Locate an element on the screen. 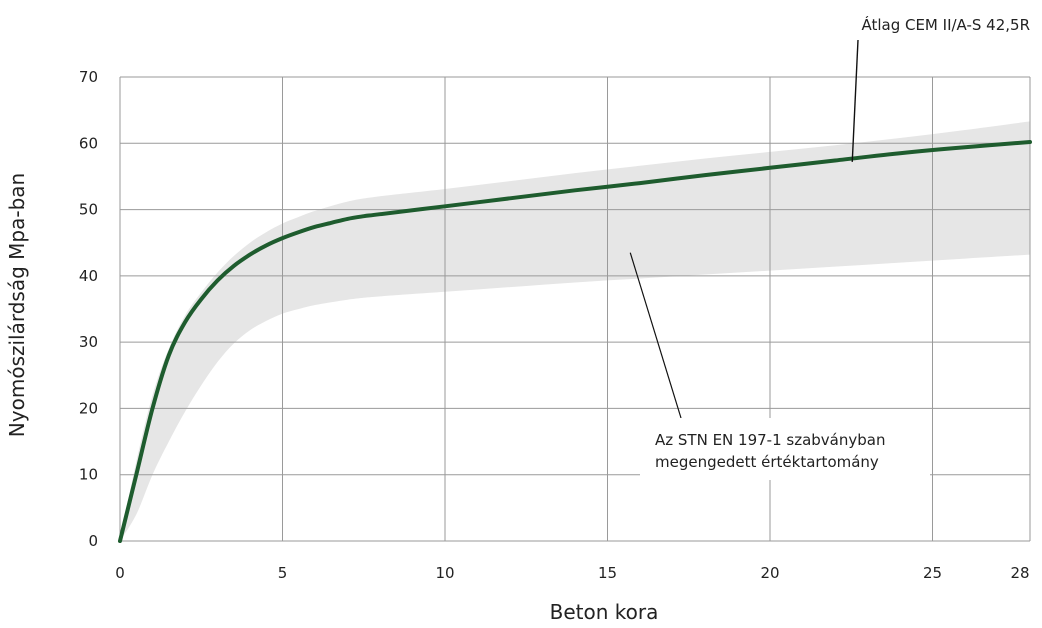 Image resolution: width=1042 pixels, height=628 pixels. annotation-bg-band is located at coordinates (785, 449).